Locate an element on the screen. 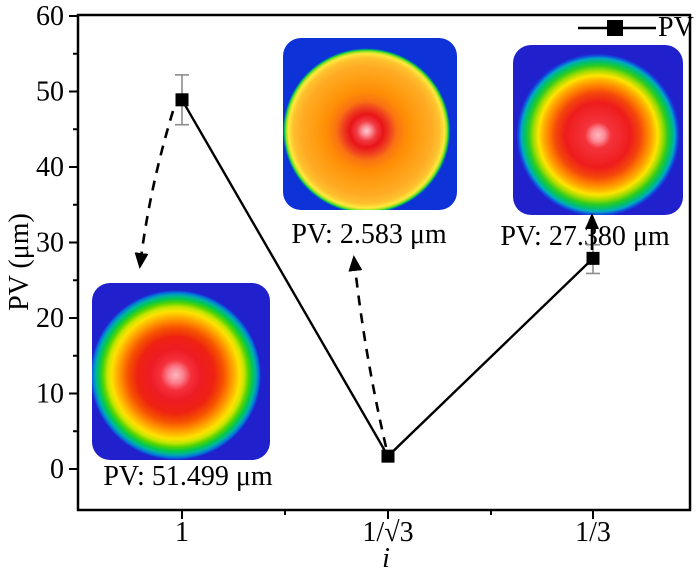 This screenshot has width=700, height=587. y-tick-label: 0 is located at coordinates (57, 469).